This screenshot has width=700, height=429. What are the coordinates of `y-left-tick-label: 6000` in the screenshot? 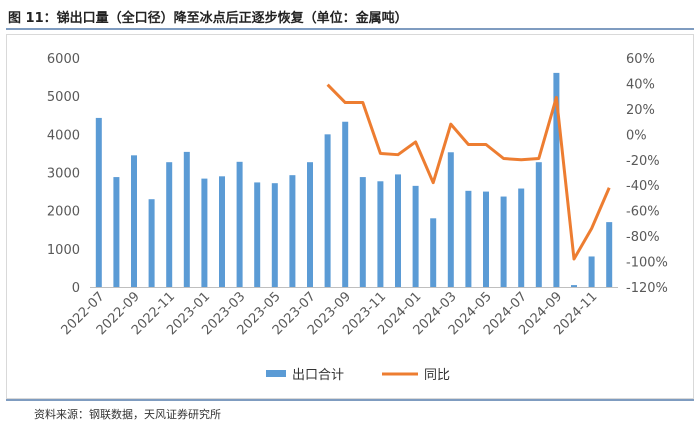 It's located at (63, 59).